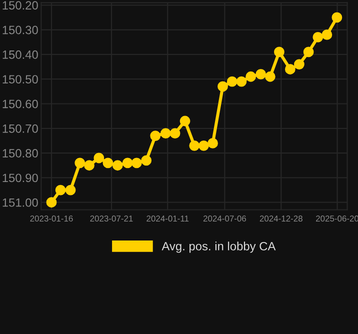 The image size is (358, 334). Describe the element at coordinates (20, 79) in the screenshot. I see `y-tick-label: 150.50` at that location.